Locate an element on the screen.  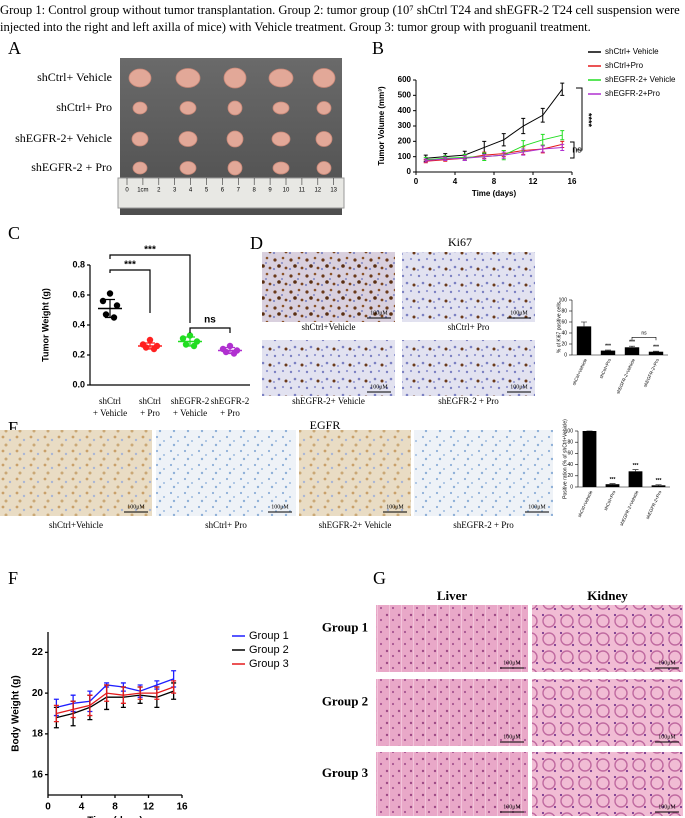
y-axis-label: Positive ration (% of shCtrl+Vehicle) is located at coordinates (565, 459).